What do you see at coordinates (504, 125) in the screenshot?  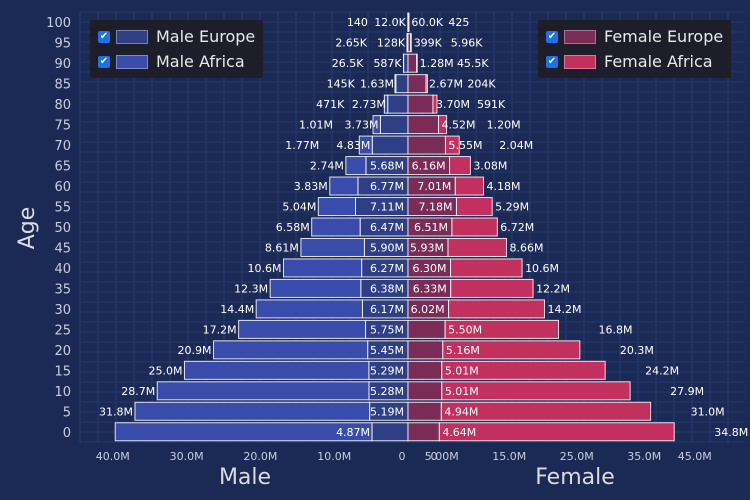 I see `bar-label-female-africa: 1.20M` at bounding box center [504, 125].